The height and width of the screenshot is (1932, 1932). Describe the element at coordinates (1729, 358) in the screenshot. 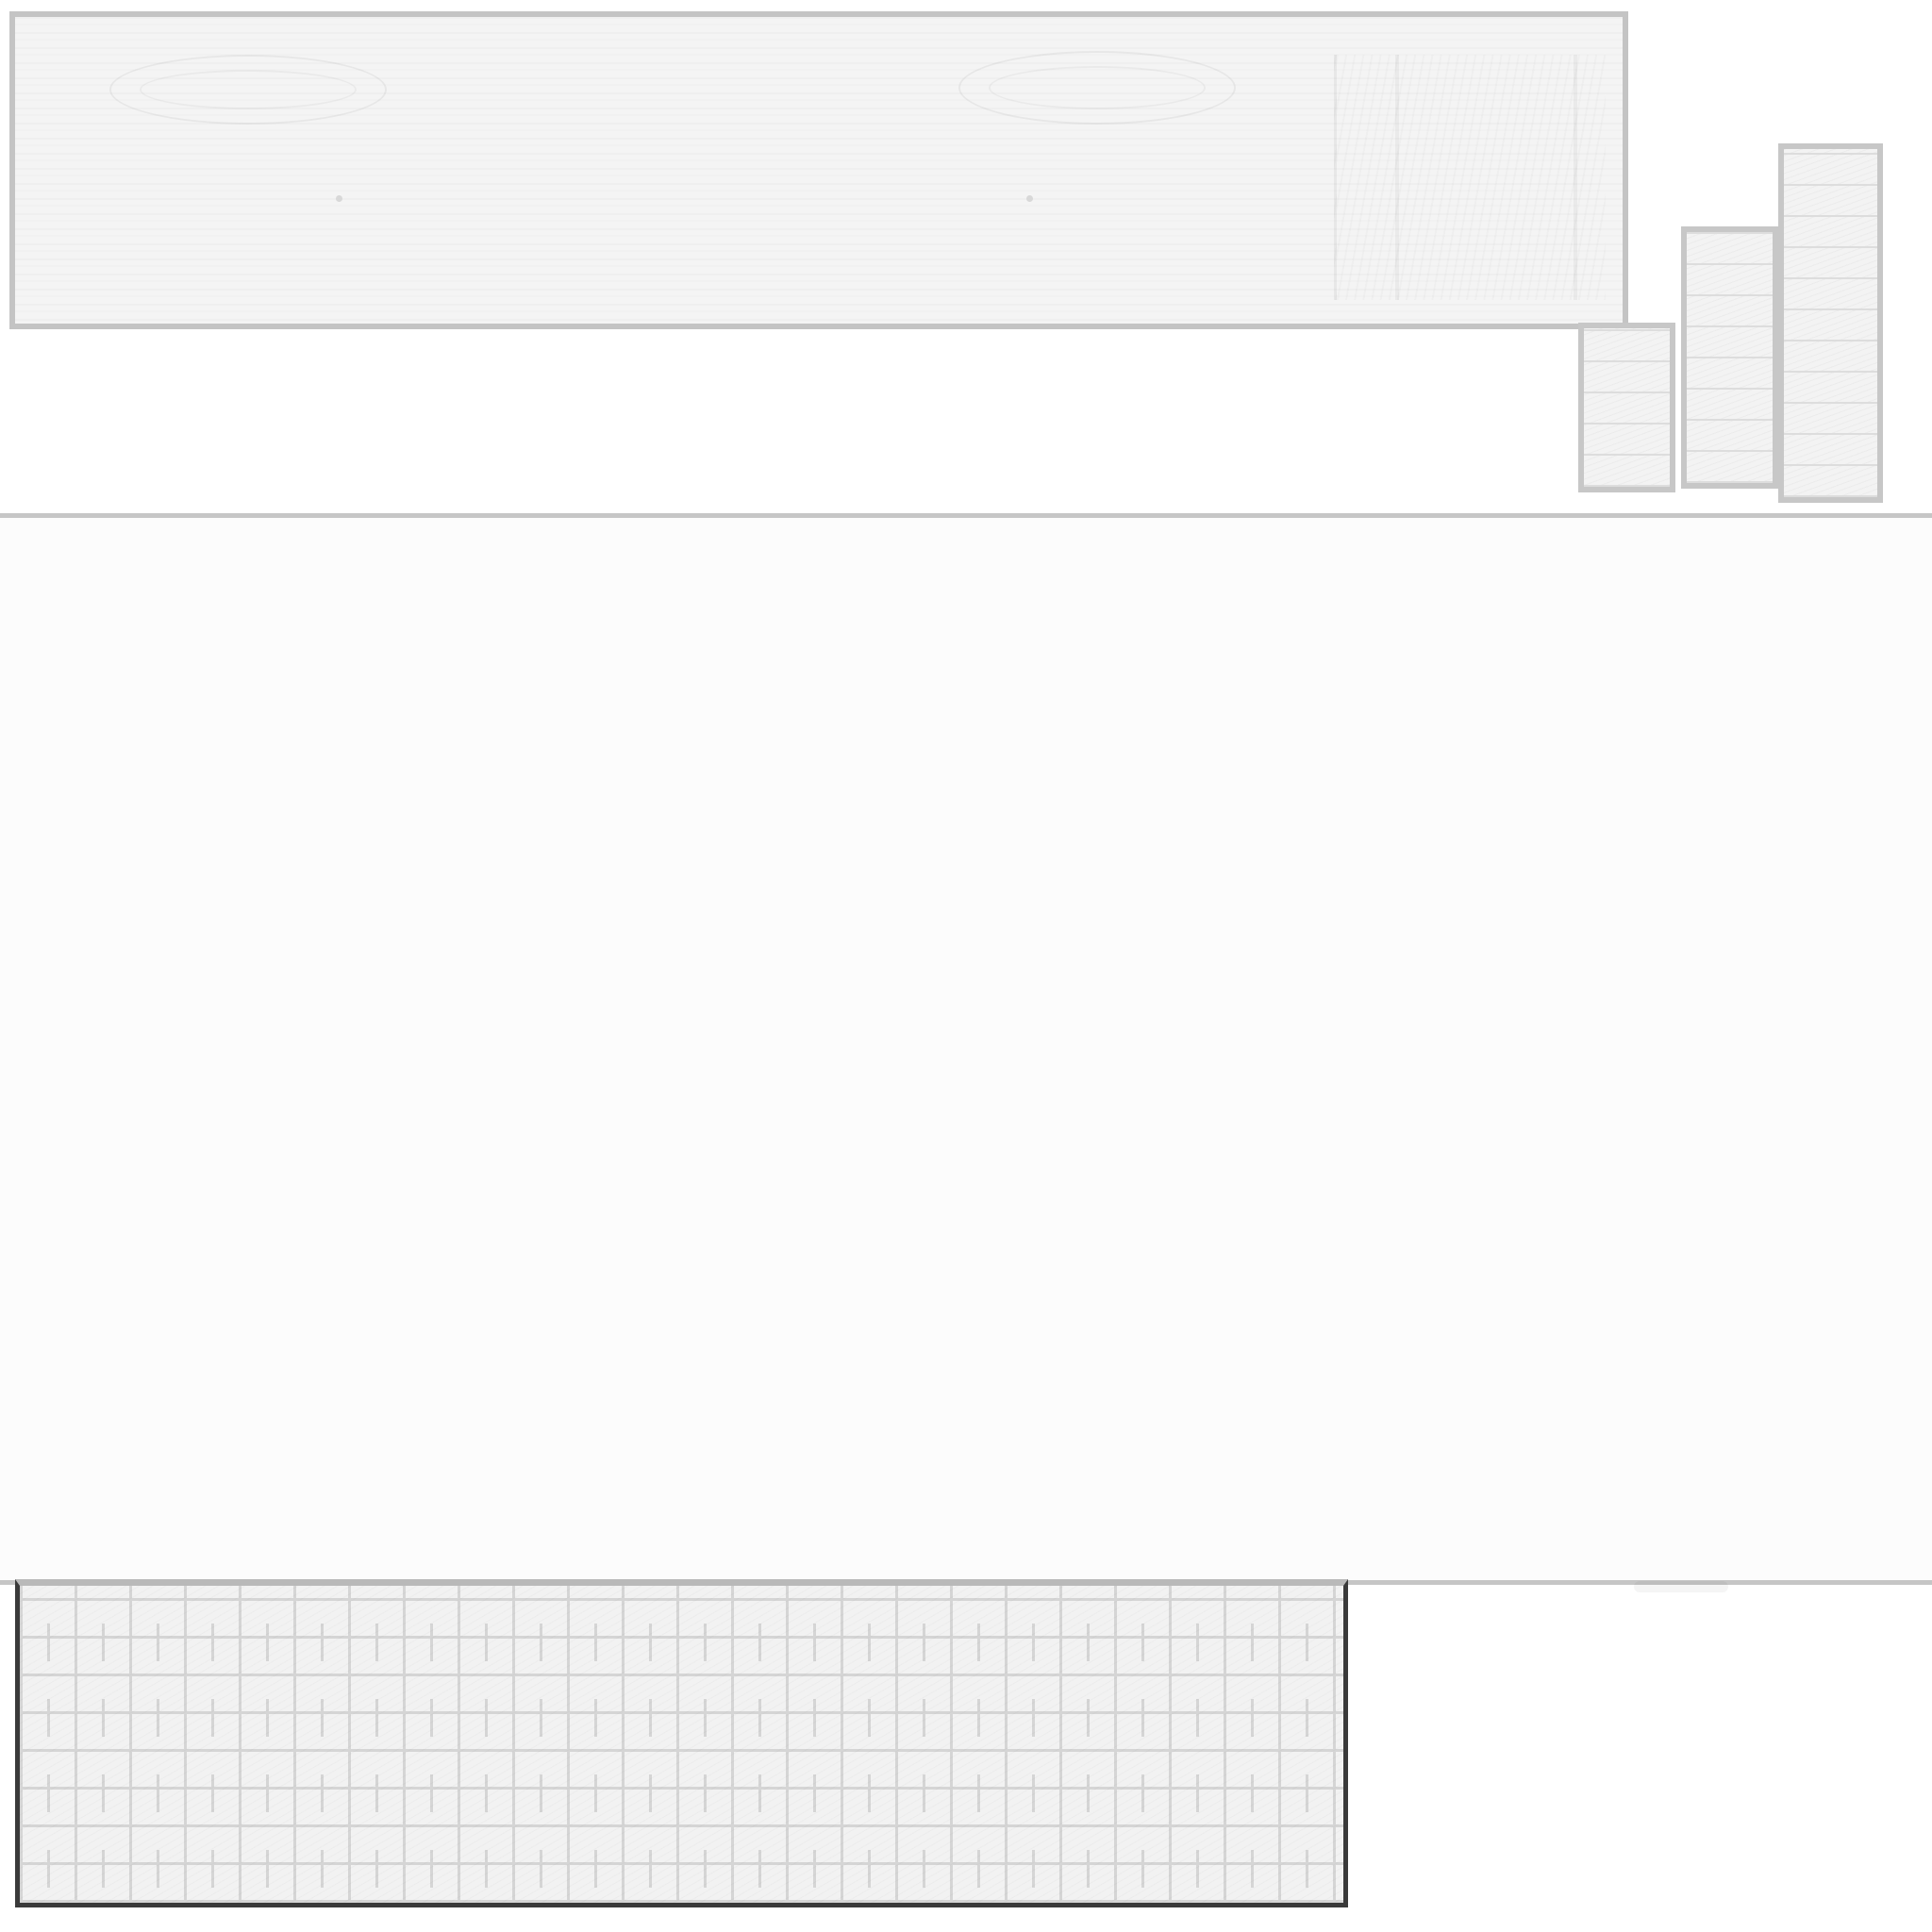

I see `stone-pillar-medium` at that location.